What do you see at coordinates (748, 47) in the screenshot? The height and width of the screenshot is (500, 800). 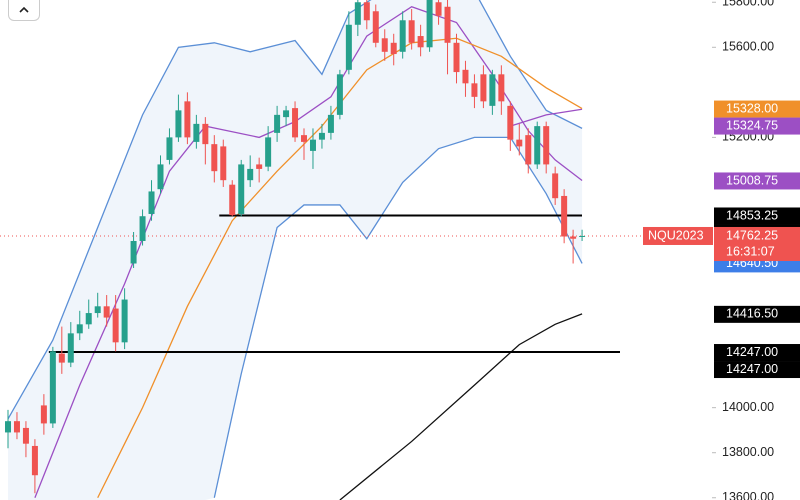 I see `y-tick-label: 15600.00` at bounding box center [748, 47].